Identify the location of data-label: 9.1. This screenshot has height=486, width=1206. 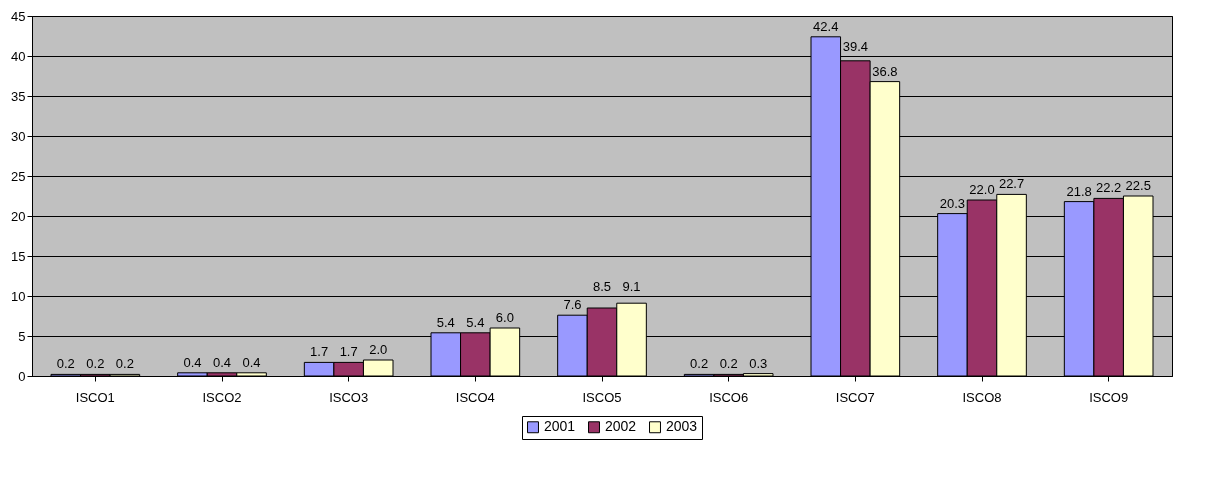
(631, 286).